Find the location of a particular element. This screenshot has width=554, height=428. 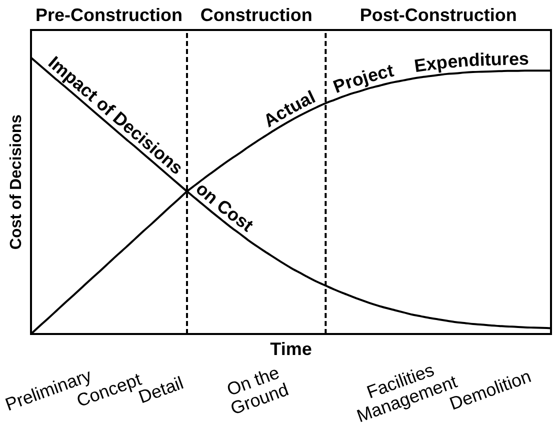

text: Post-Construction is located at coordinates (438, 15).